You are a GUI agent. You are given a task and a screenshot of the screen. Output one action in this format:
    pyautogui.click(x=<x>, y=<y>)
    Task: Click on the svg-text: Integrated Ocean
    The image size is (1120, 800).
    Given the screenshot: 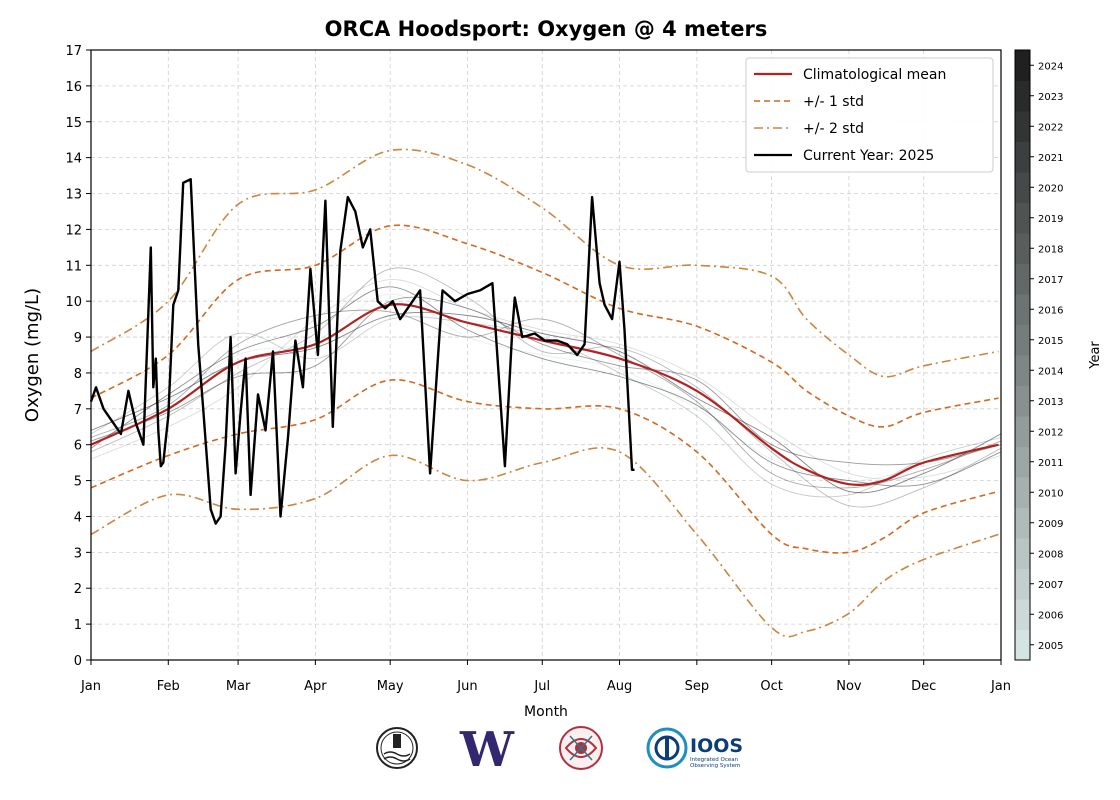 What is the action you would take?
    pyautogui.click(x=714, y=760)
    